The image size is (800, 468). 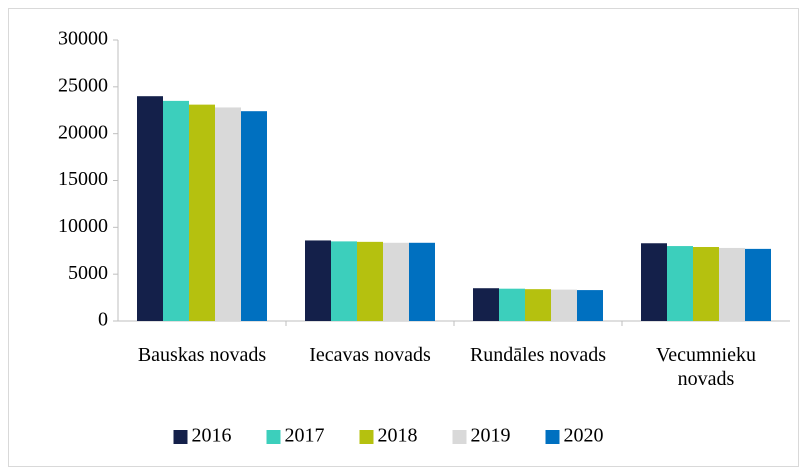 I want to click on y-tick-label: 30000, so click(x=83, y=39).